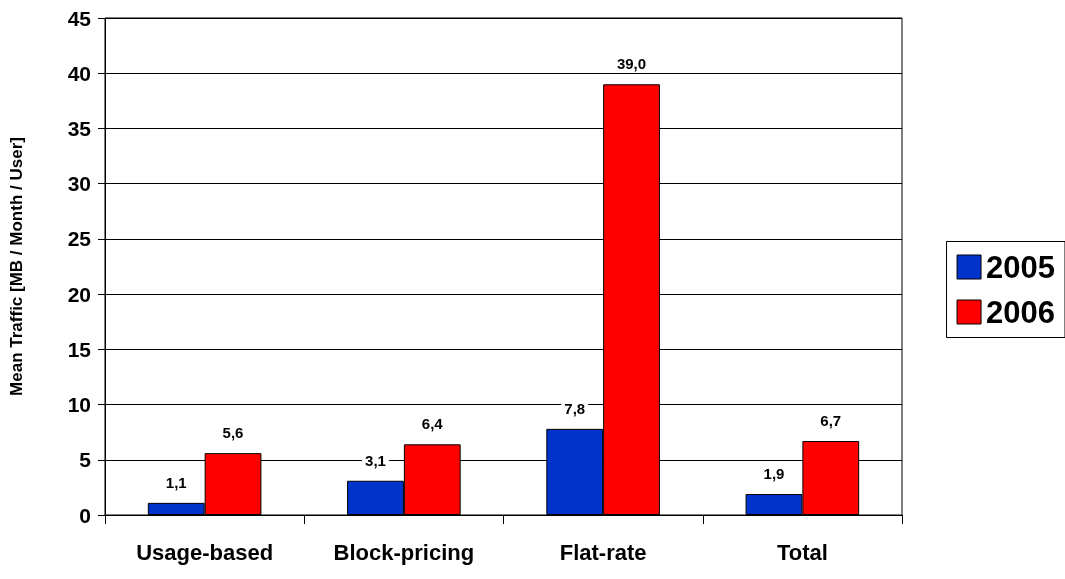 Image resolution: width=1065 pixels, height=579 pixels. Describe the element at coordinates (79, 294) in the screenshot. I see `y-tick-label: 20` at that location.